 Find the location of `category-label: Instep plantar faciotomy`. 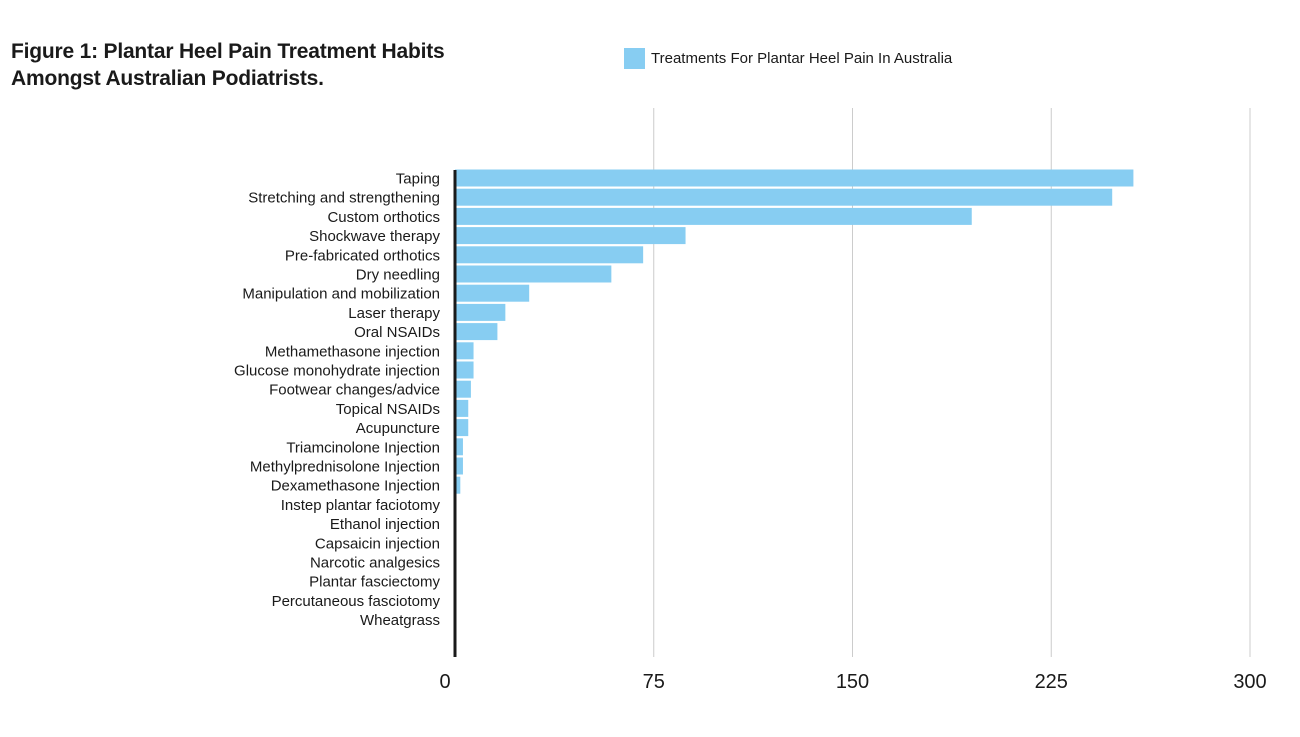

category-label: Instep plantar faciotomy is located at coordinates (361, 505).